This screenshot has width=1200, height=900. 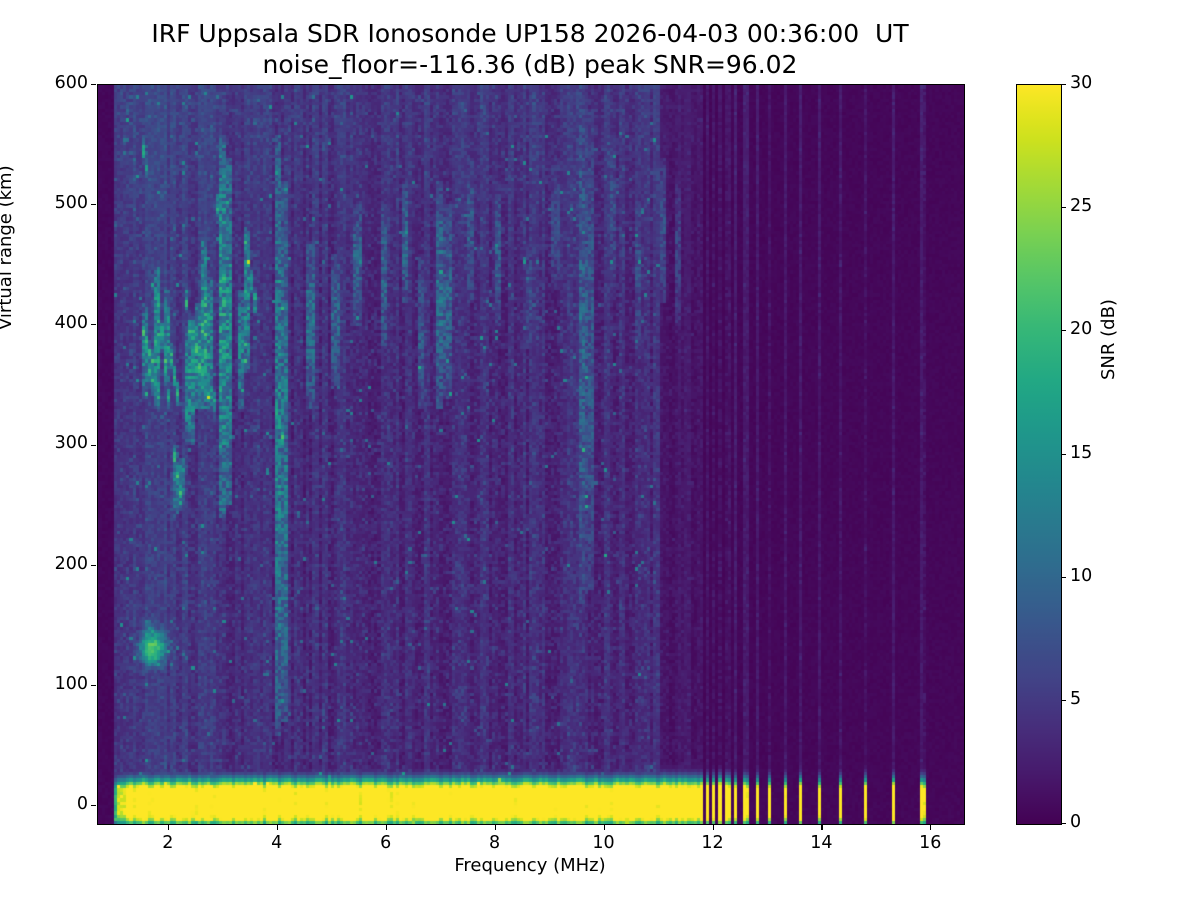 What do you see at coordinates (386, 843) in the screenshot?
I see `x-tick-label: 6` at bounding box center [386, 843].